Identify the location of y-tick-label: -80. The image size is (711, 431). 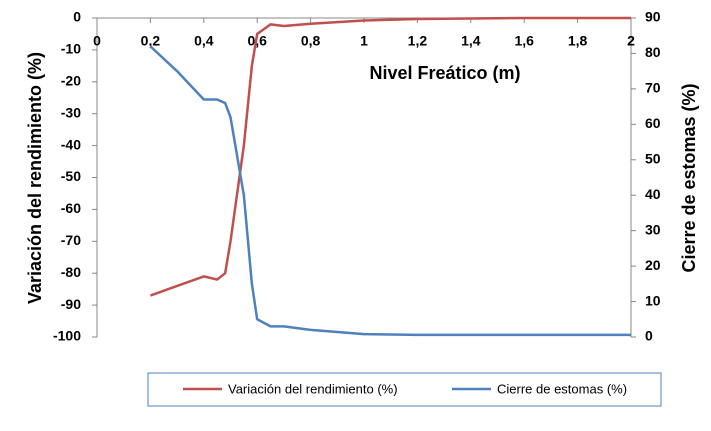
(71, 272).